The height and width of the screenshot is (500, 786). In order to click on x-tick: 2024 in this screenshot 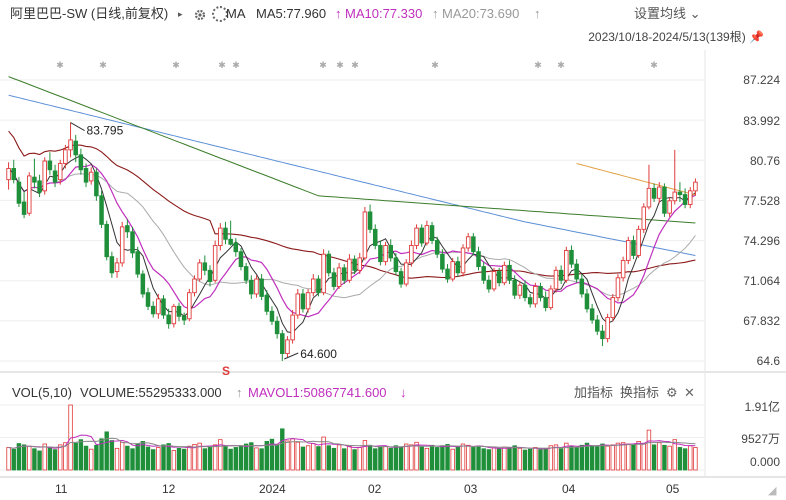, I will do `click(272, 489)`.